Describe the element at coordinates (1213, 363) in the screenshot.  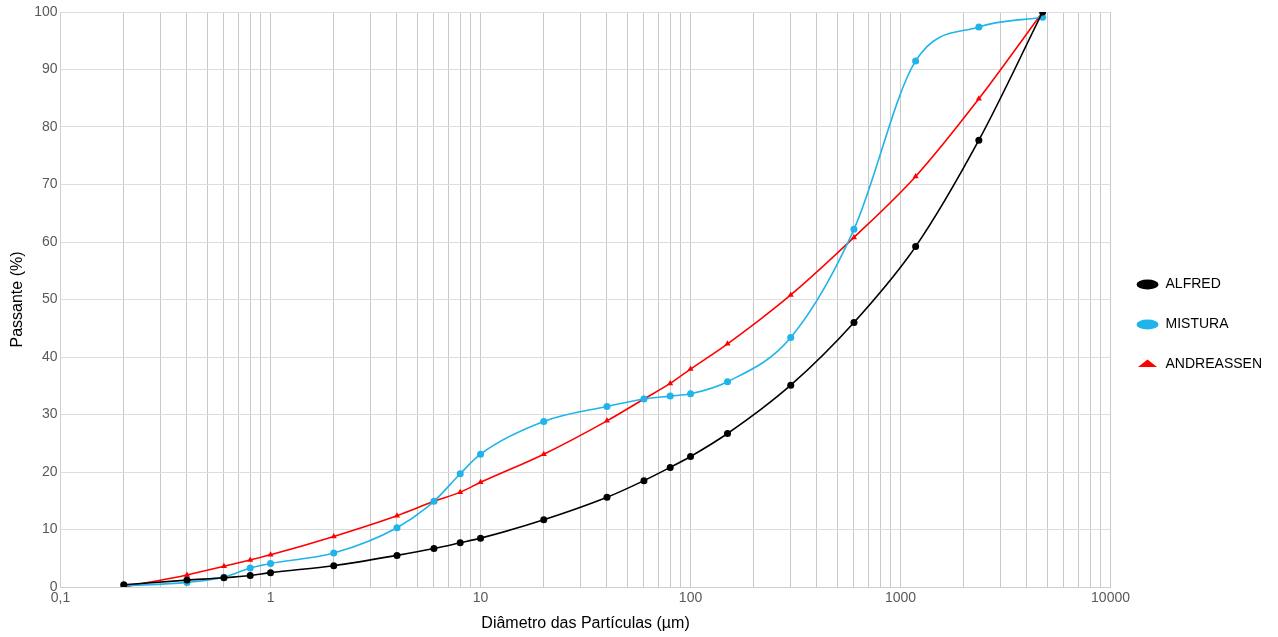
I see `legend-label: ANDREASSEN` at that location.